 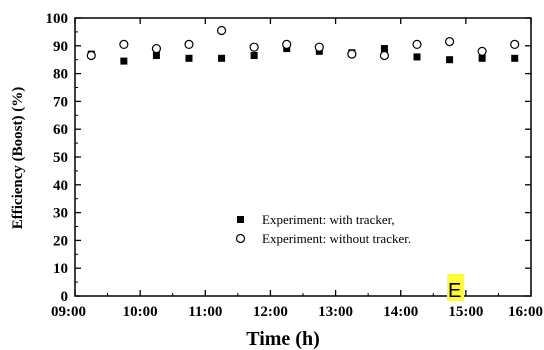 I want to click on y-tick-label: 50, so click(x=60, y=158).